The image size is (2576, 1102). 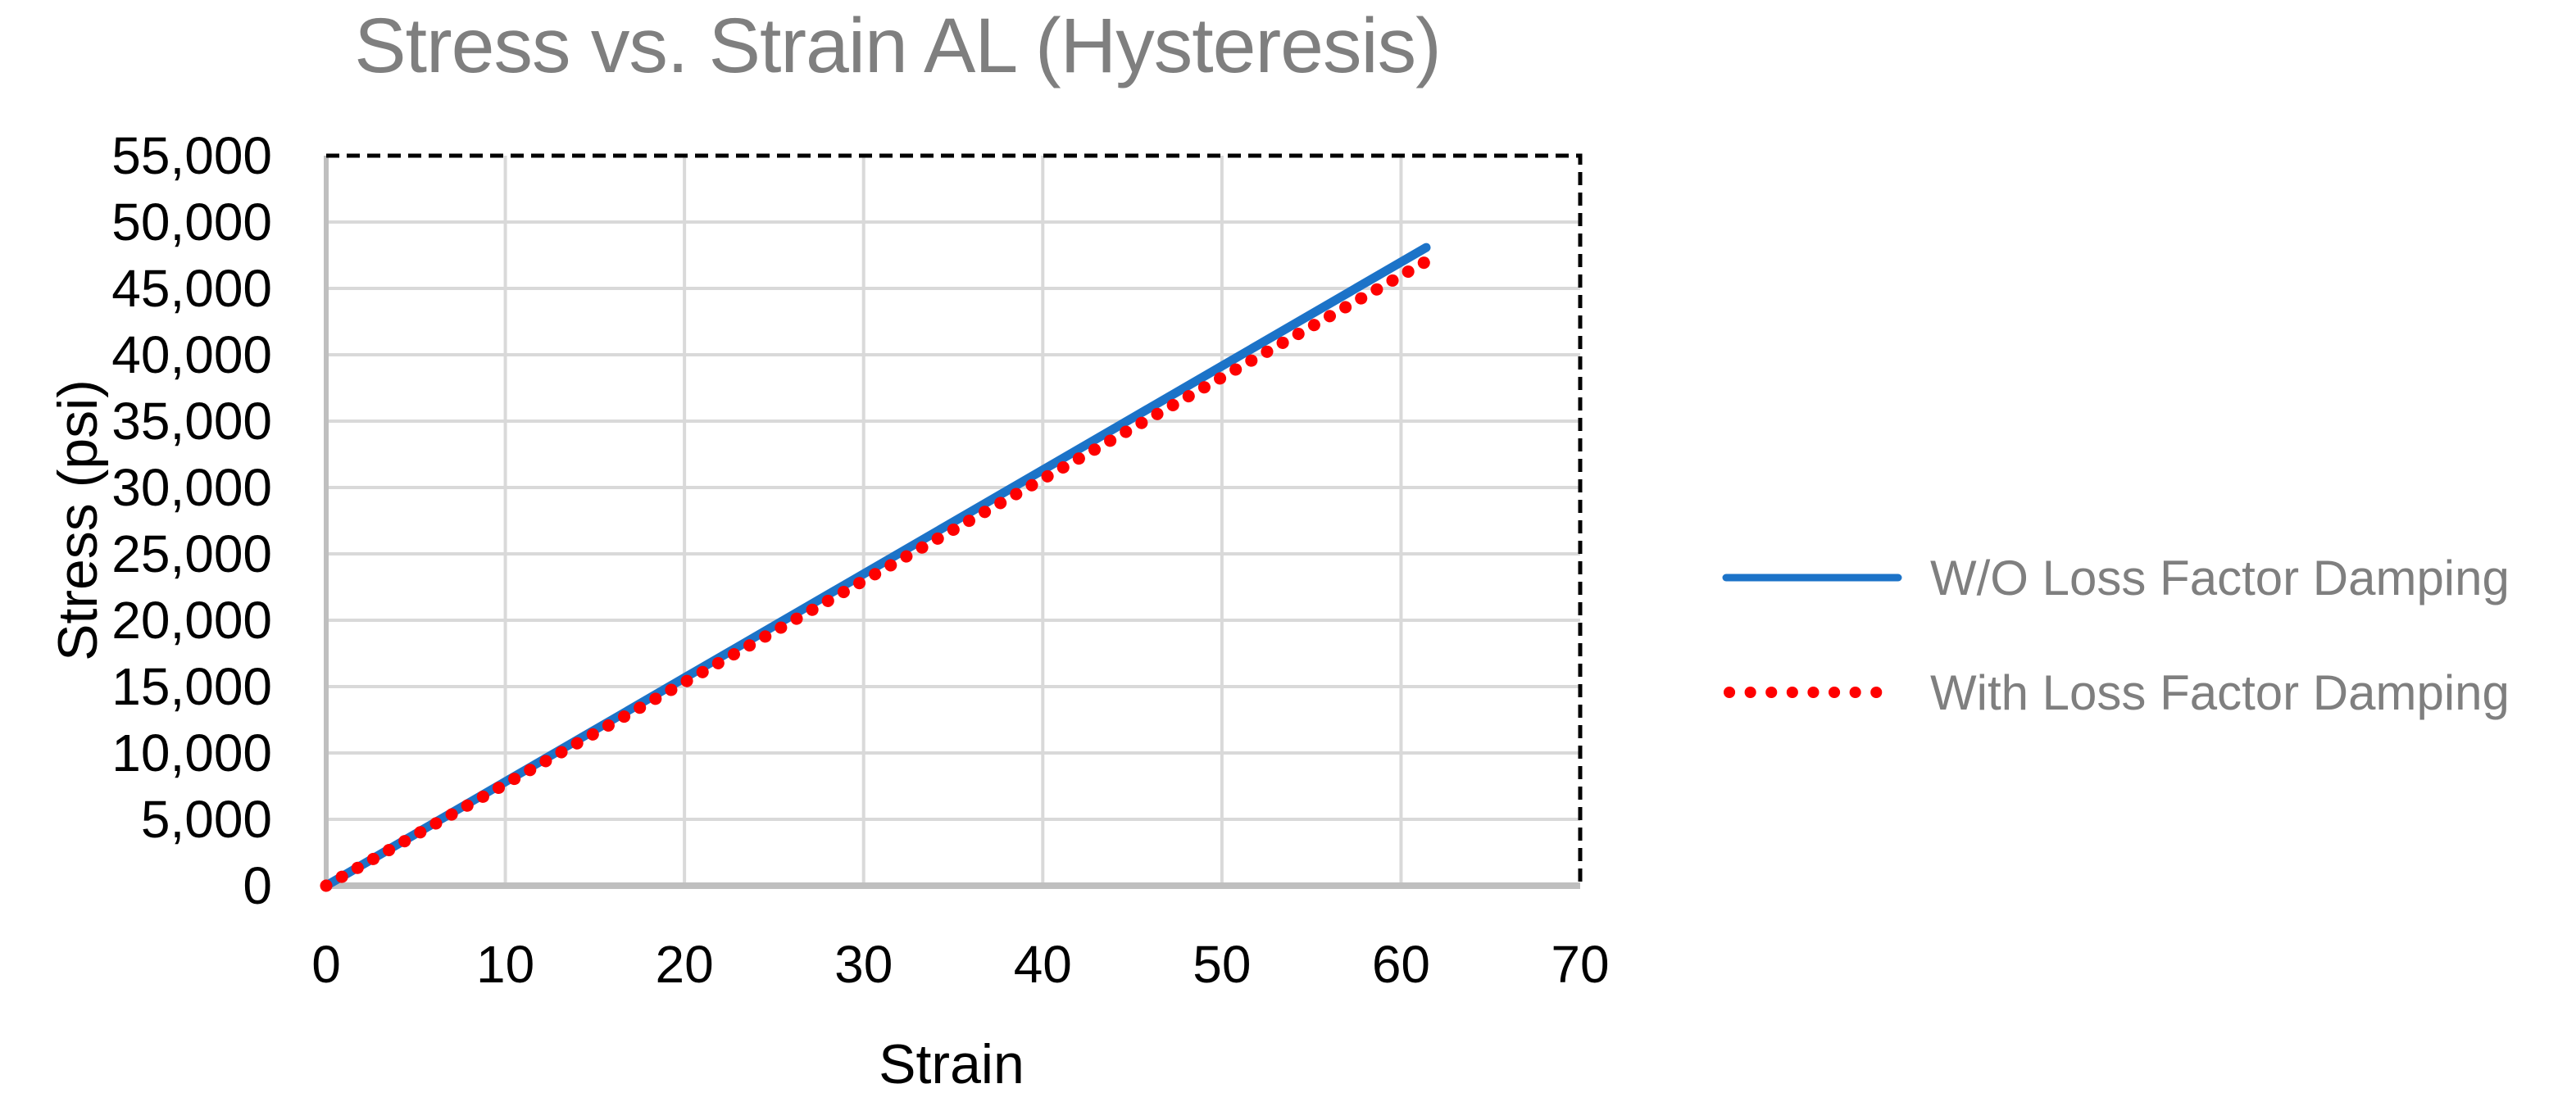 I want to click on y-tick-label: 30,000, so click(x=191, y=488).